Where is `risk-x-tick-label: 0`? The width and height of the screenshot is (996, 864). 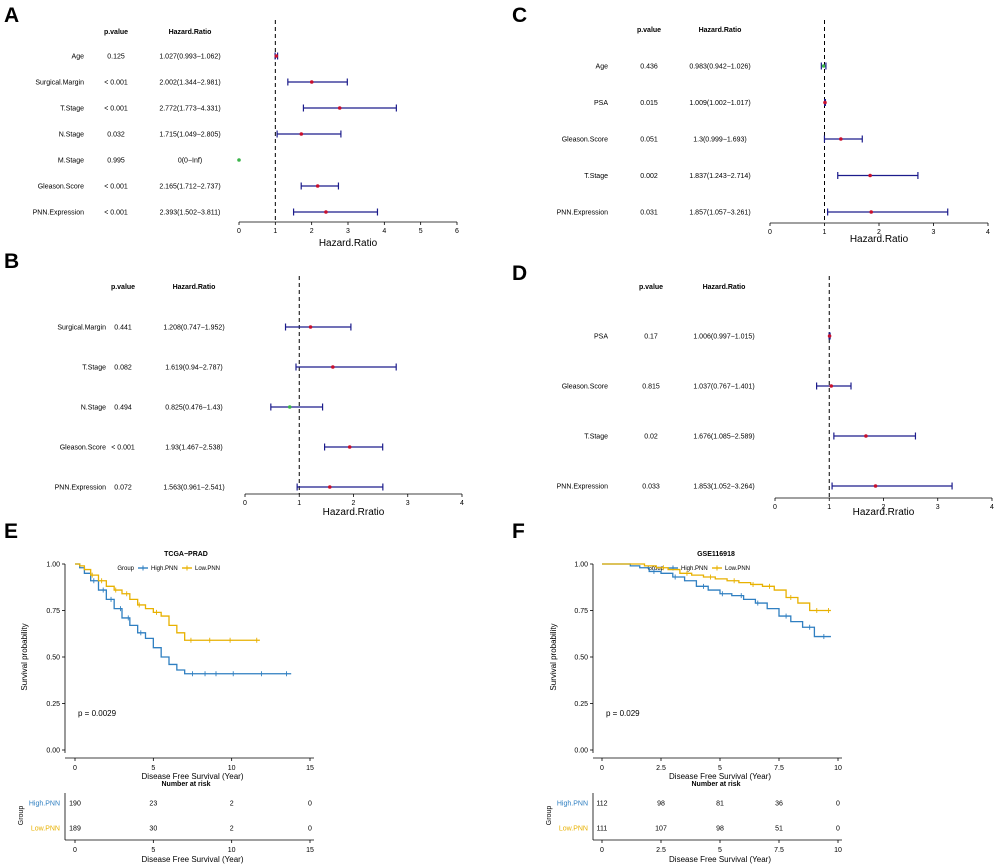 risk-x-tick-label: 0 is located at coordinates (75, 850).